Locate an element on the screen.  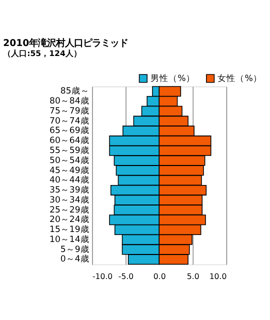
y-tick-label: 65～69歳 is located at coordinates (70, 130).